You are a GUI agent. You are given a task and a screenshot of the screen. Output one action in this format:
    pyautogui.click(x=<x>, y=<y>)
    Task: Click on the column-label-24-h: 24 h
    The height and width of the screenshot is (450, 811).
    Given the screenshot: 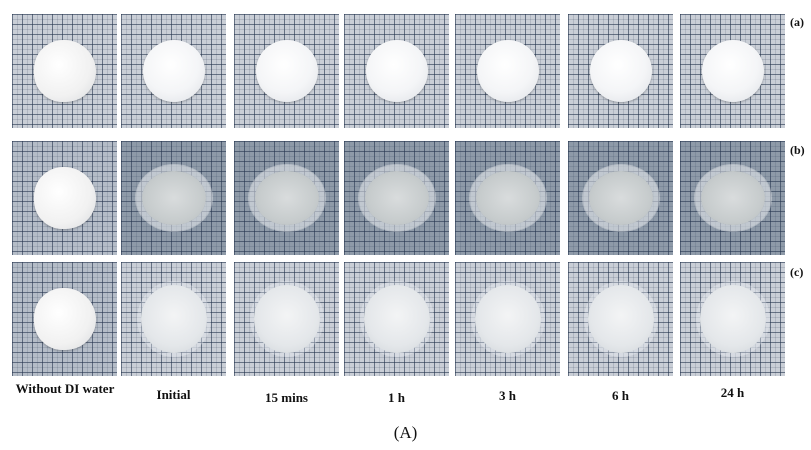 What is the action you would take?
    pyautogui.click(x=732, y=392)
    